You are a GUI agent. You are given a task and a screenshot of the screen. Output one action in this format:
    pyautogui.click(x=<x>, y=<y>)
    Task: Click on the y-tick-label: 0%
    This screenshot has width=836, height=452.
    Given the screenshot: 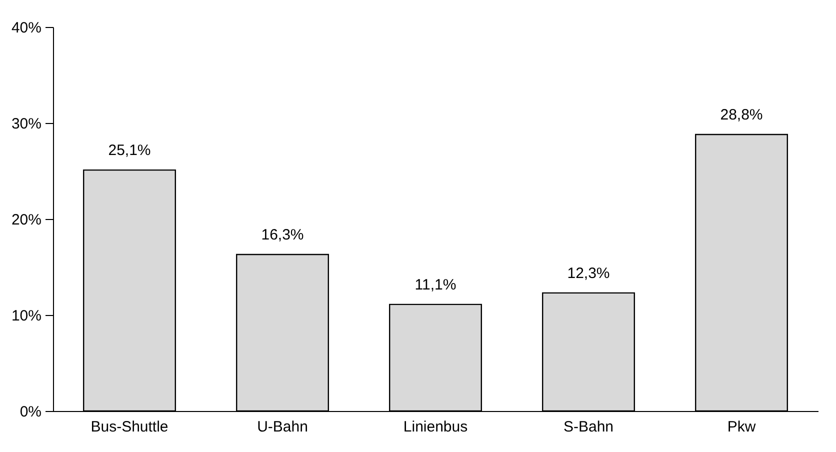 What is the action you would take?
    pyautogui.click(x=31, y=412)
    